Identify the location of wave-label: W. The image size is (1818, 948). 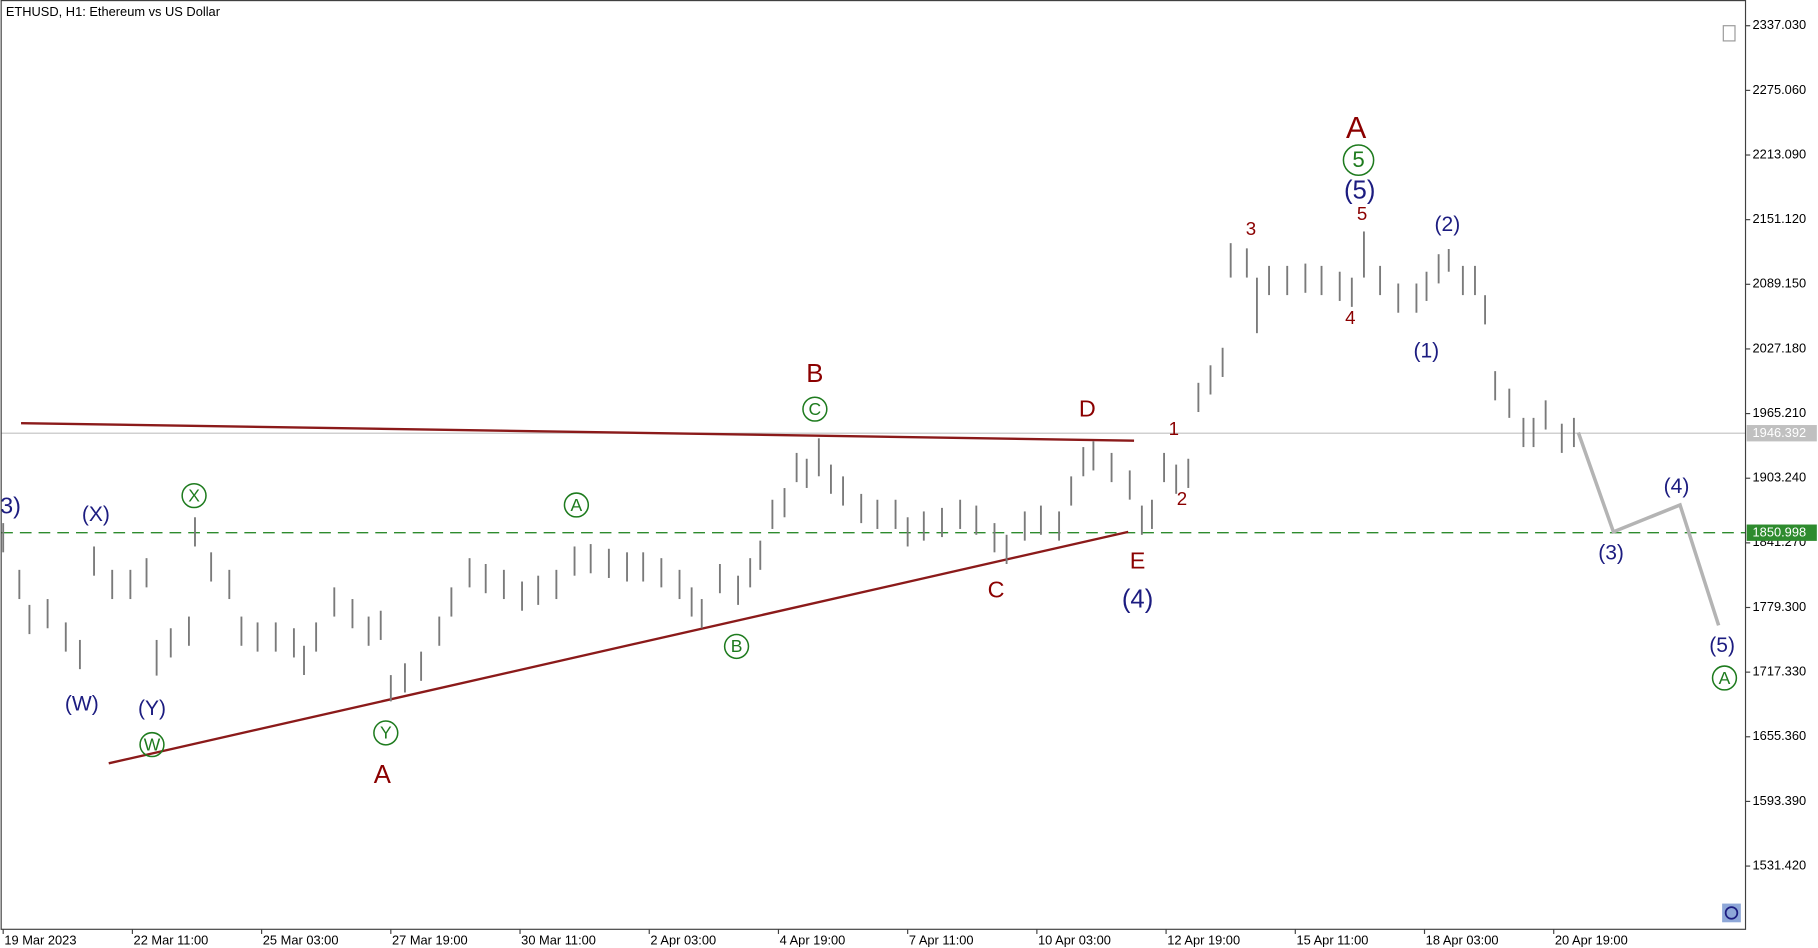
(152, 744).